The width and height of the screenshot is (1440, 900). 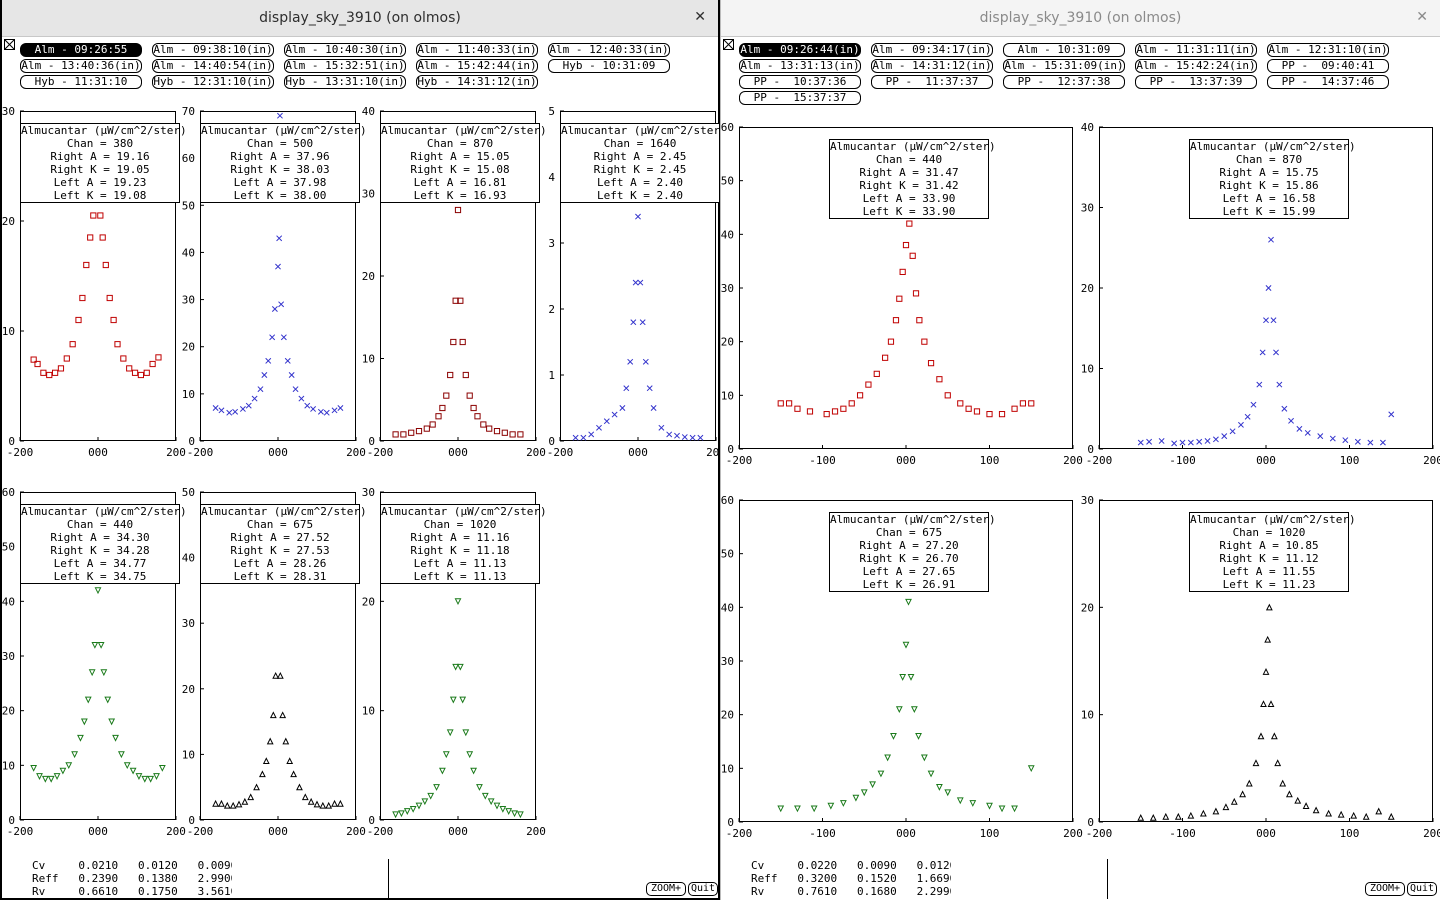 What do you see at coordinates (800, 66) in the screenshot?
I see `scan-select-button: Alm - 13:31:13(in)` at bounding box center [800, 66].